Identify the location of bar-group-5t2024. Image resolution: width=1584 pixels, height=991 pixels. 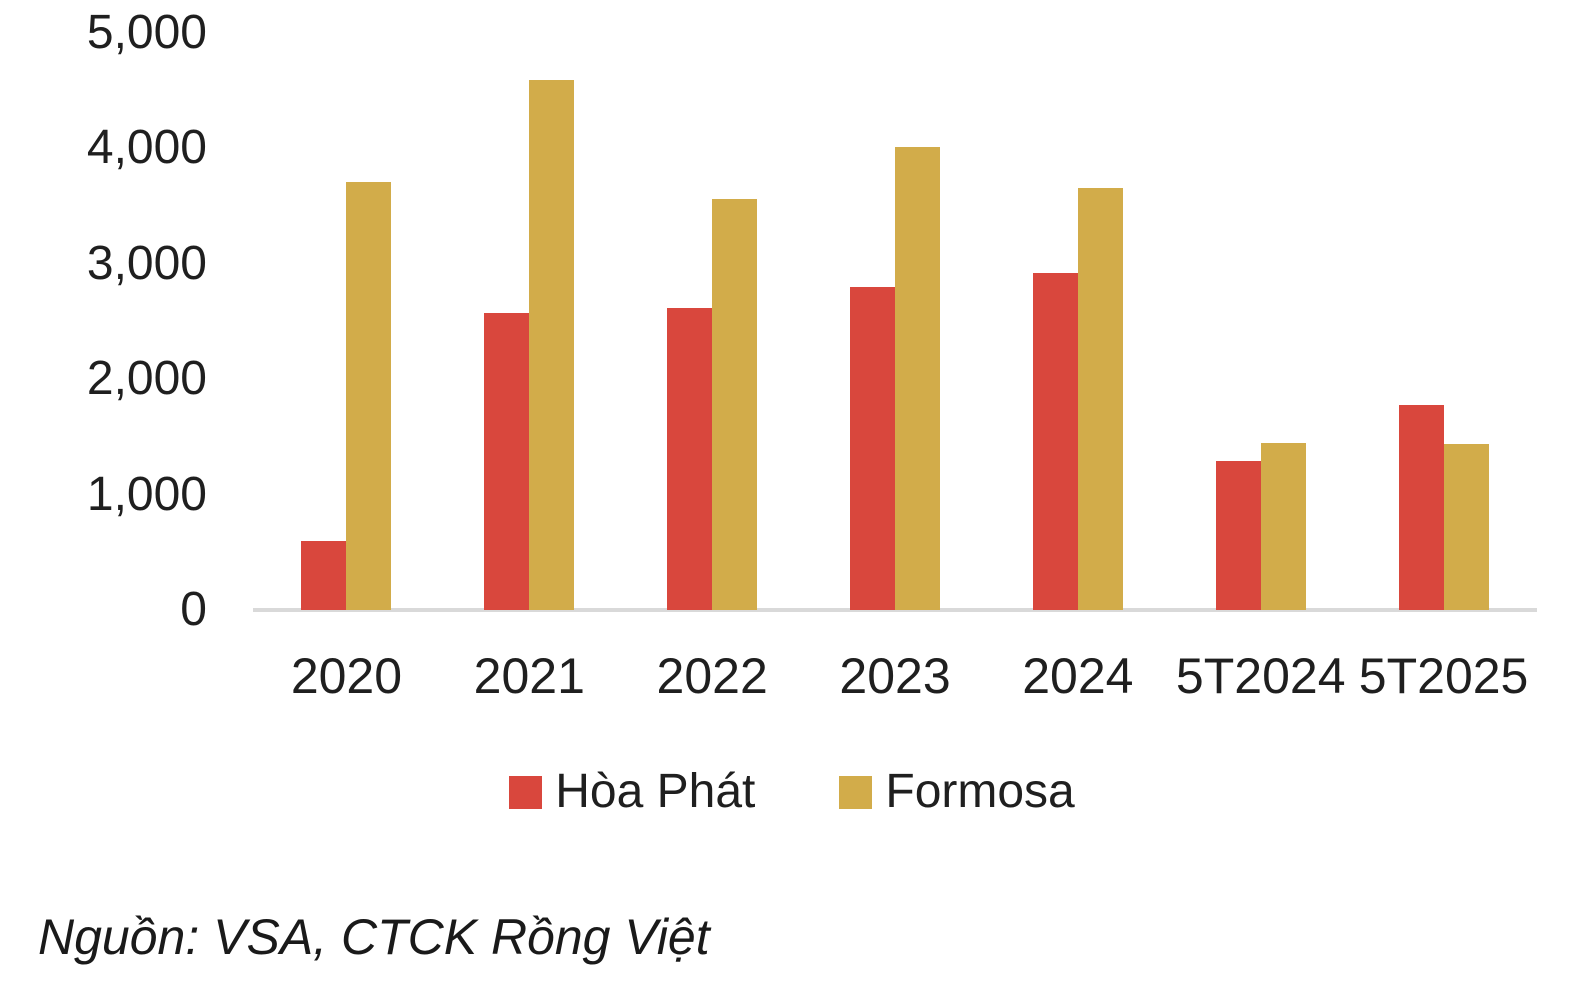
(1260, 321).